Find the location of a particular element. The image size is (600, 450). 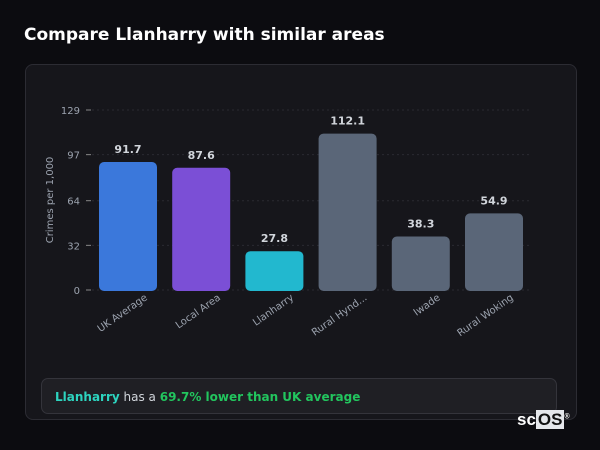

x-tick-label: Iwade is located at coordinates (427, 305).